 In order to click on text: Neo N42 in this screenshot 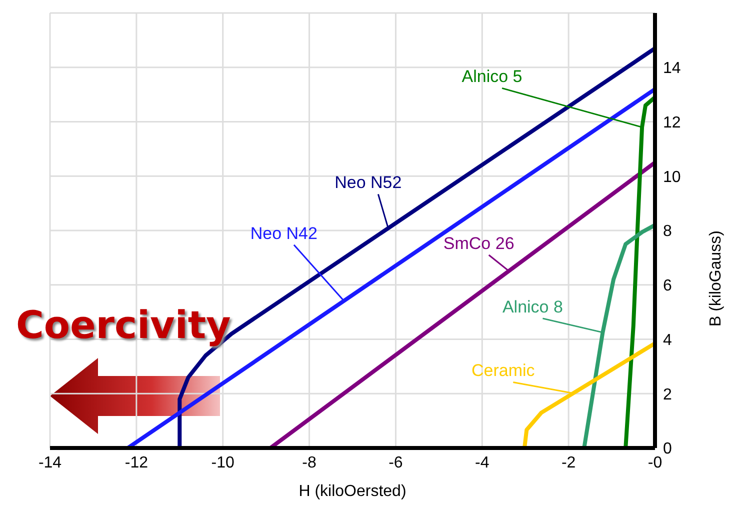, I will do `click(284, 233)`.